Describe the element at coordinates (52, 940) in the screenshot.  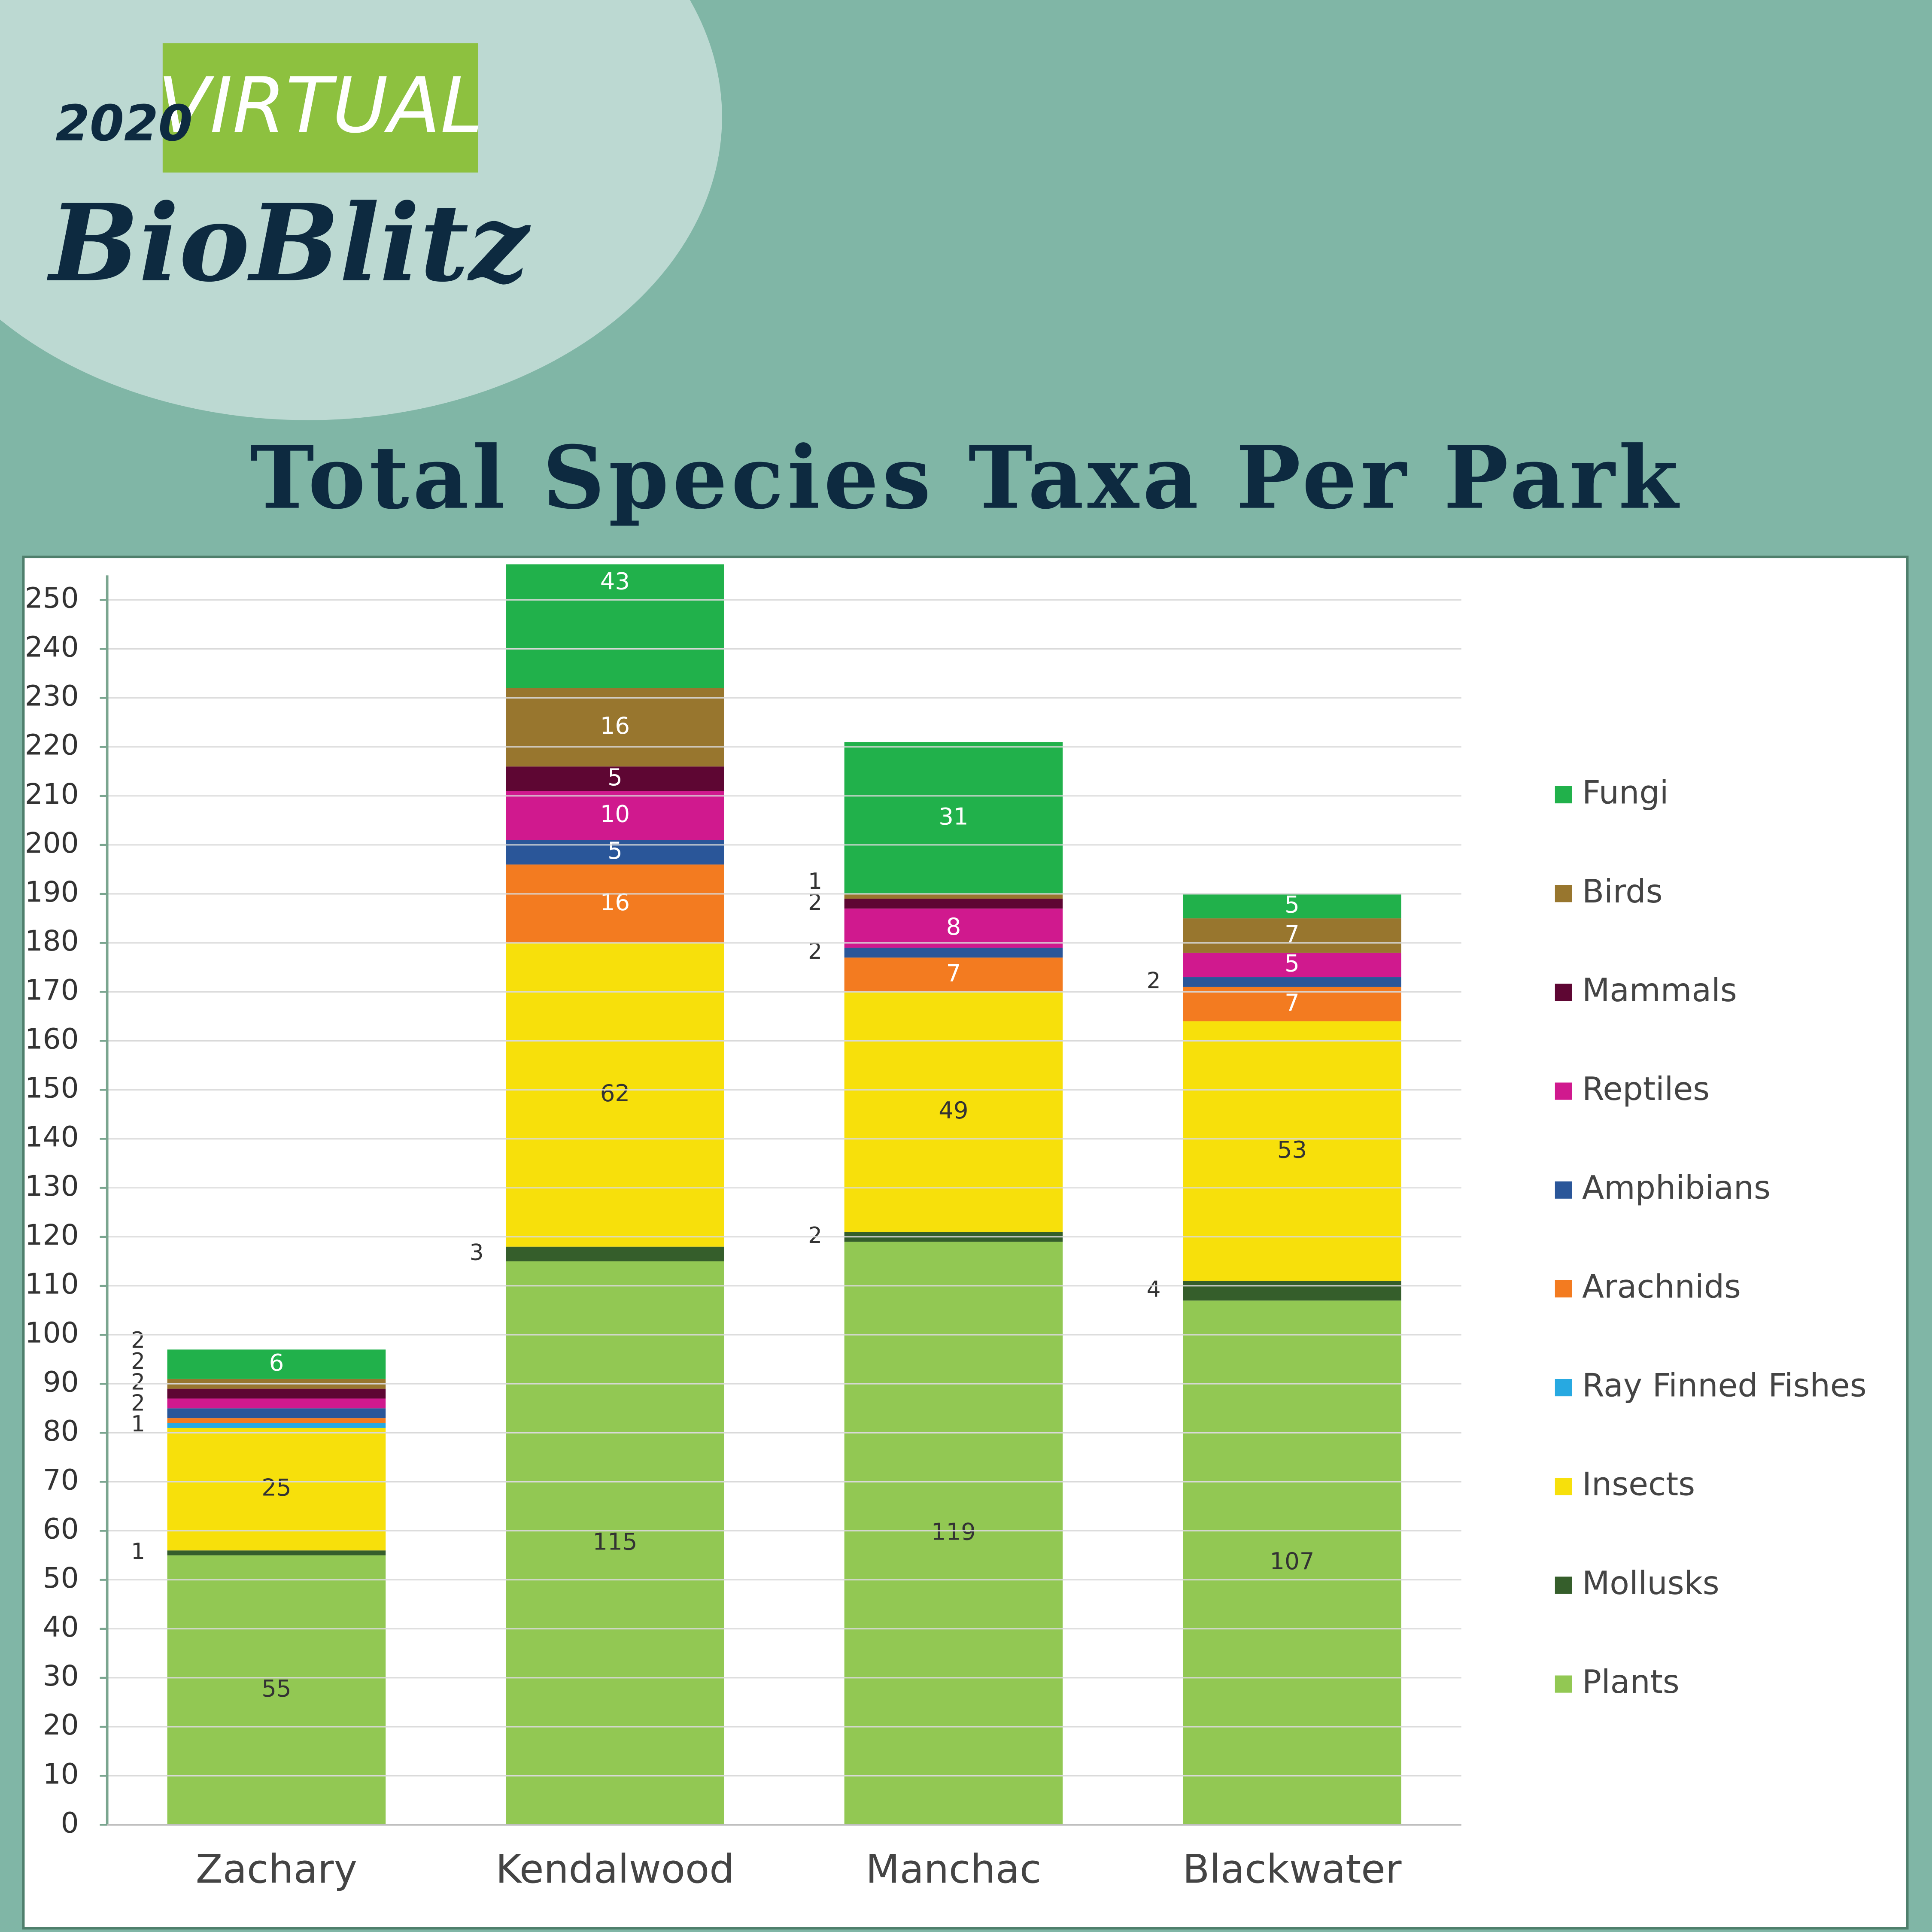
I see `y-tick-label: 180` at that location.